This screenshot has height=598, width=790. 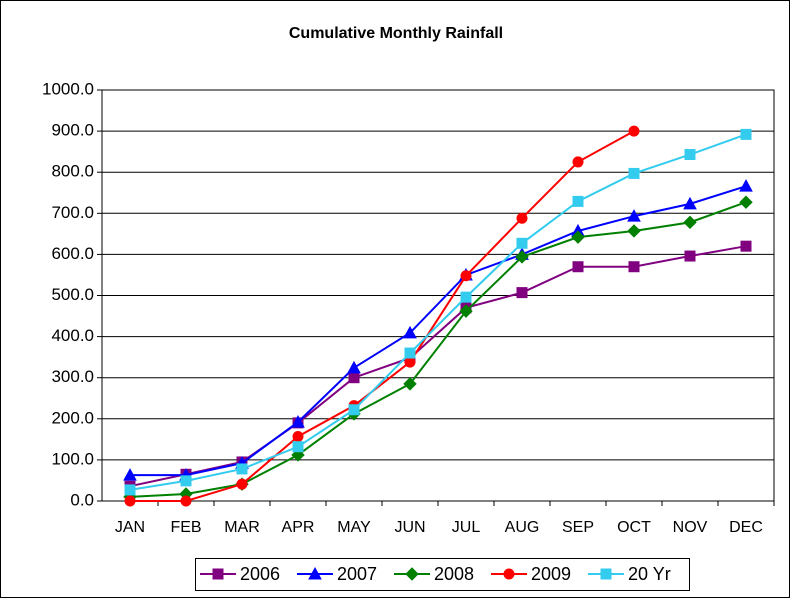 What do you see at coordinates (72, 376) in the screenshot?
I see `y-tick-label: 300.0` at bounding box center [72, 376].